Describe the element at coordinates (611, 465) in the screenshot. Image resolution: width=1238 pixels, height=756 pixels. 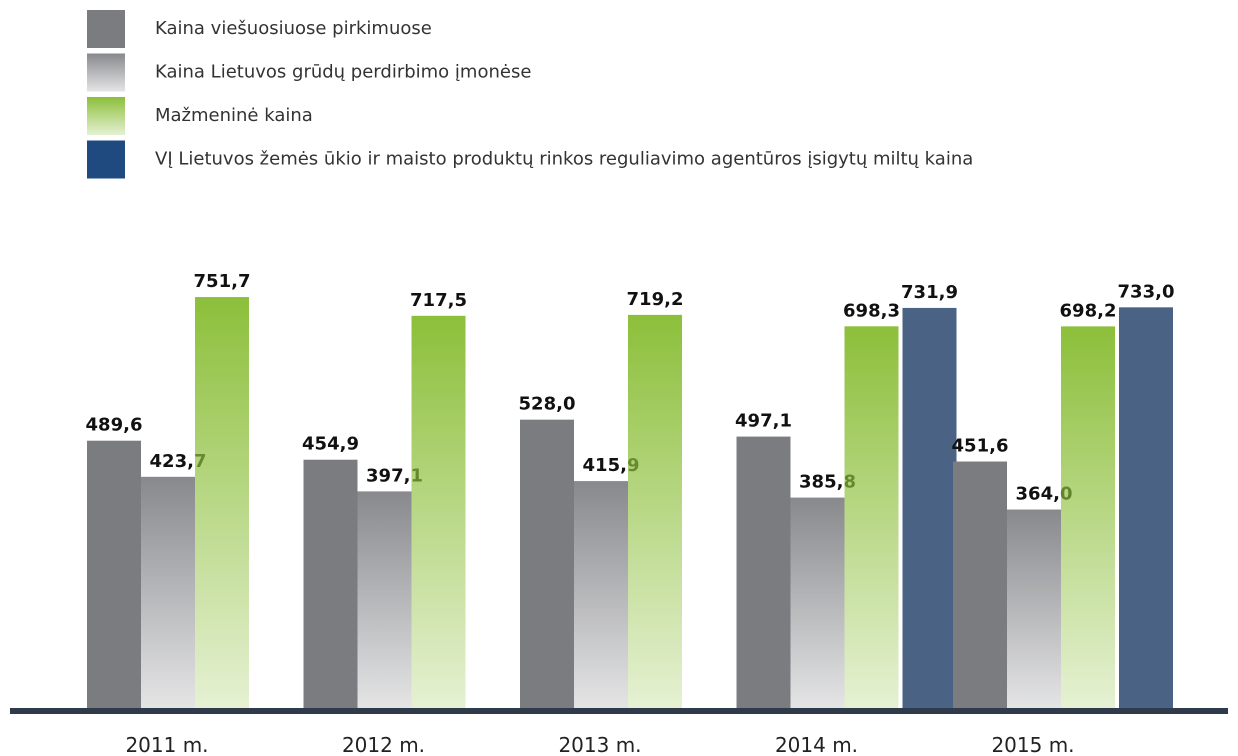
I see `data-label: 415,9` at that location.